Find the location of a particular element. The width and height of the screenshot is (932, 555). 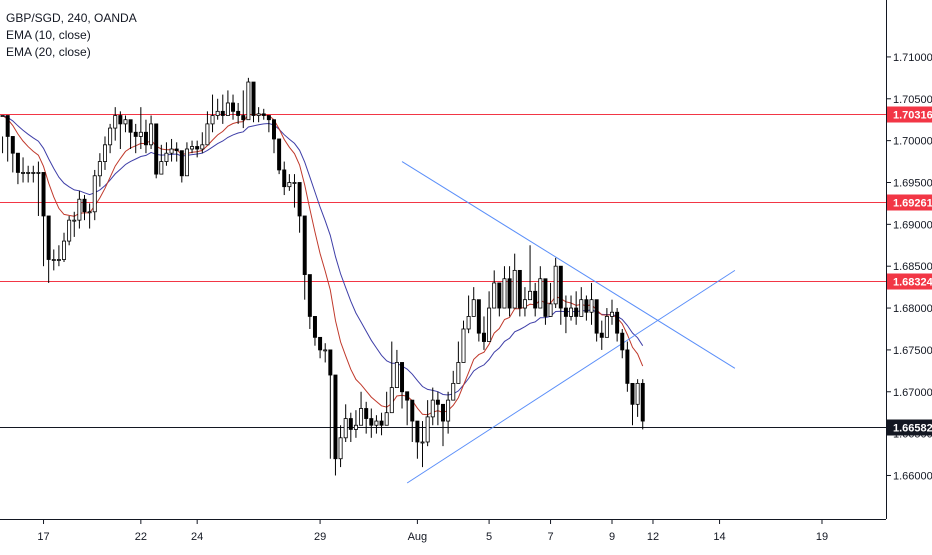

price-level-label: 1.66582 is located at coordinates (912, 429).